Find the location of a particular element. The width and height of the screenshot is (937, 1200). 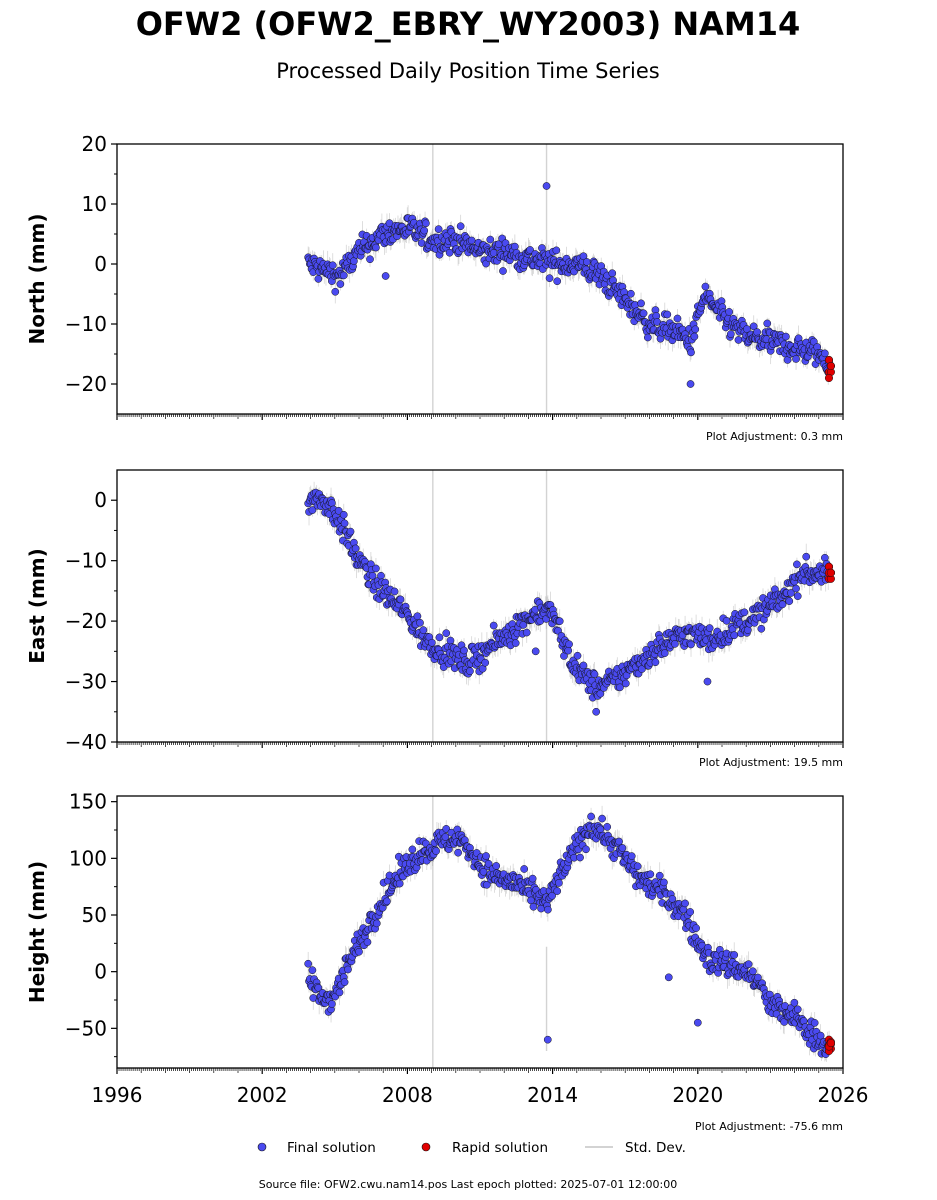

x-tick-label: 2002 is located at coordinates (262, 1095).